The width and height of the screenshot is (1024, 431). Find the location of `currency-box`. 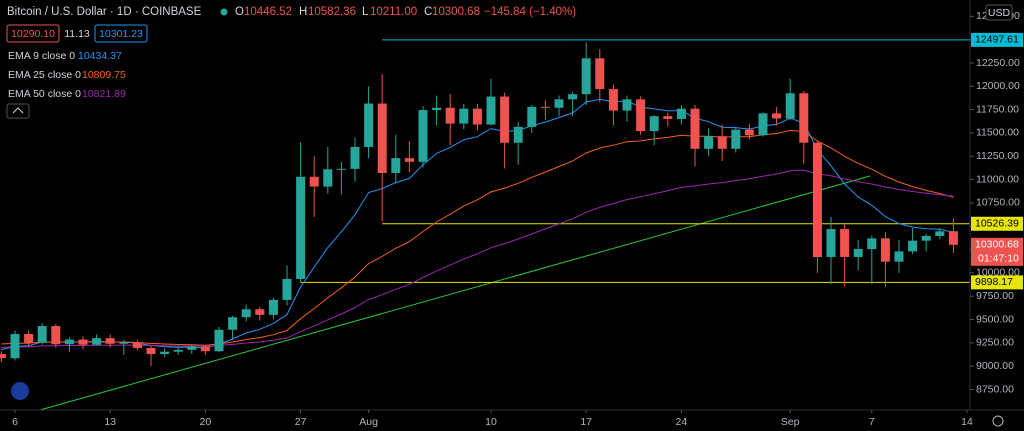

currency-box is located at coordinates (999, 12).